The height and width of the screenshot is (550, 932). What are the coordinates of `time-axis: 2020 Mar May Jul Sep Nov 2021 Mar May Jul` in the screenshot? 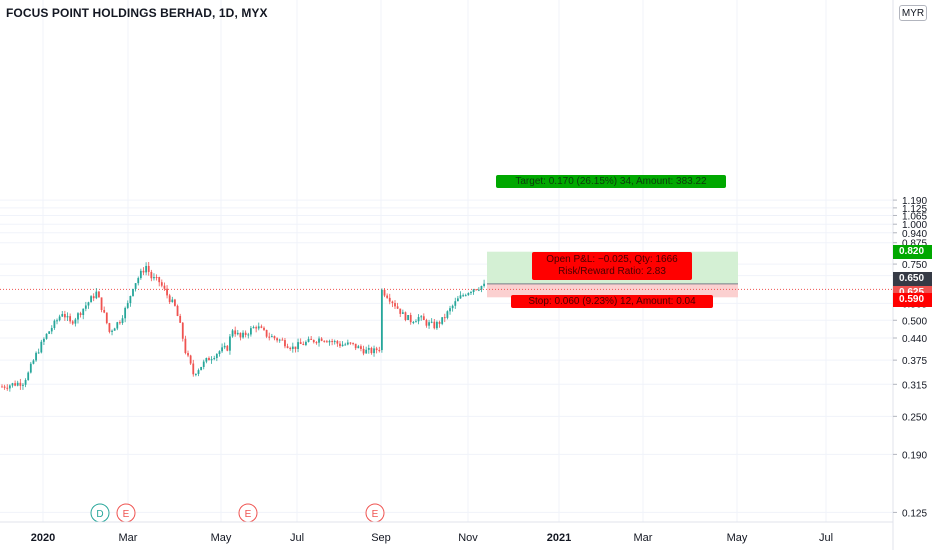 It's located at (432, 538).